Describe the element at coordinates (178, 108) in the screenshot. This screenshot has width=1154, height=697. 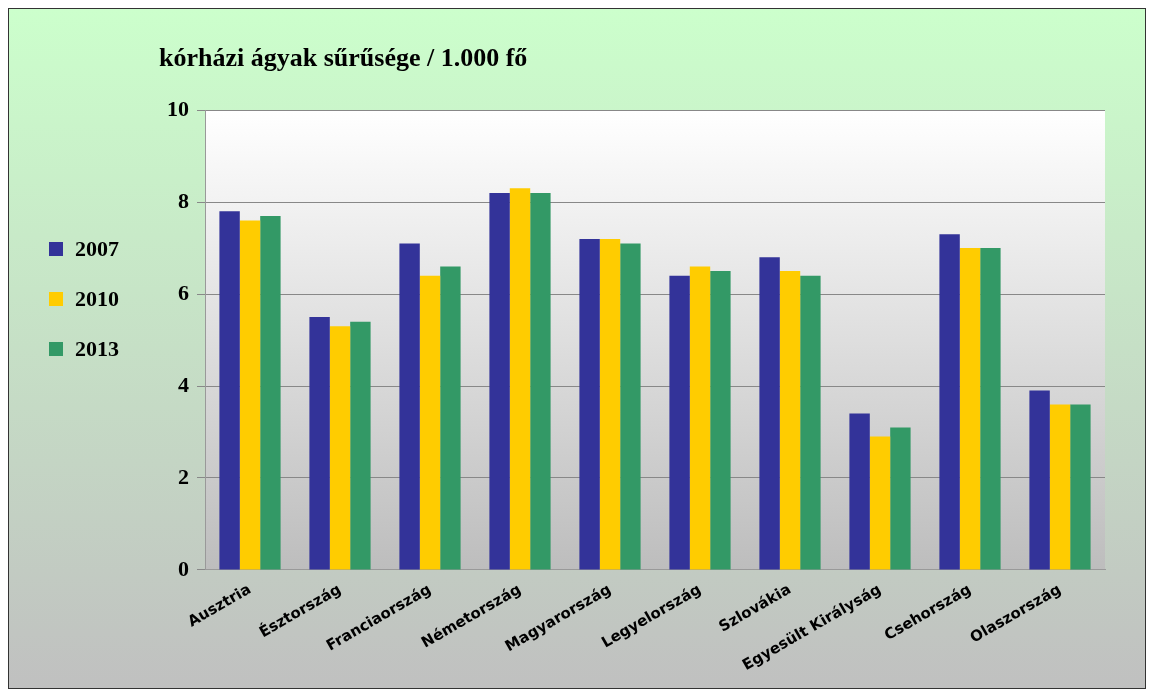
I see `y-tick-label: 10` at that location.